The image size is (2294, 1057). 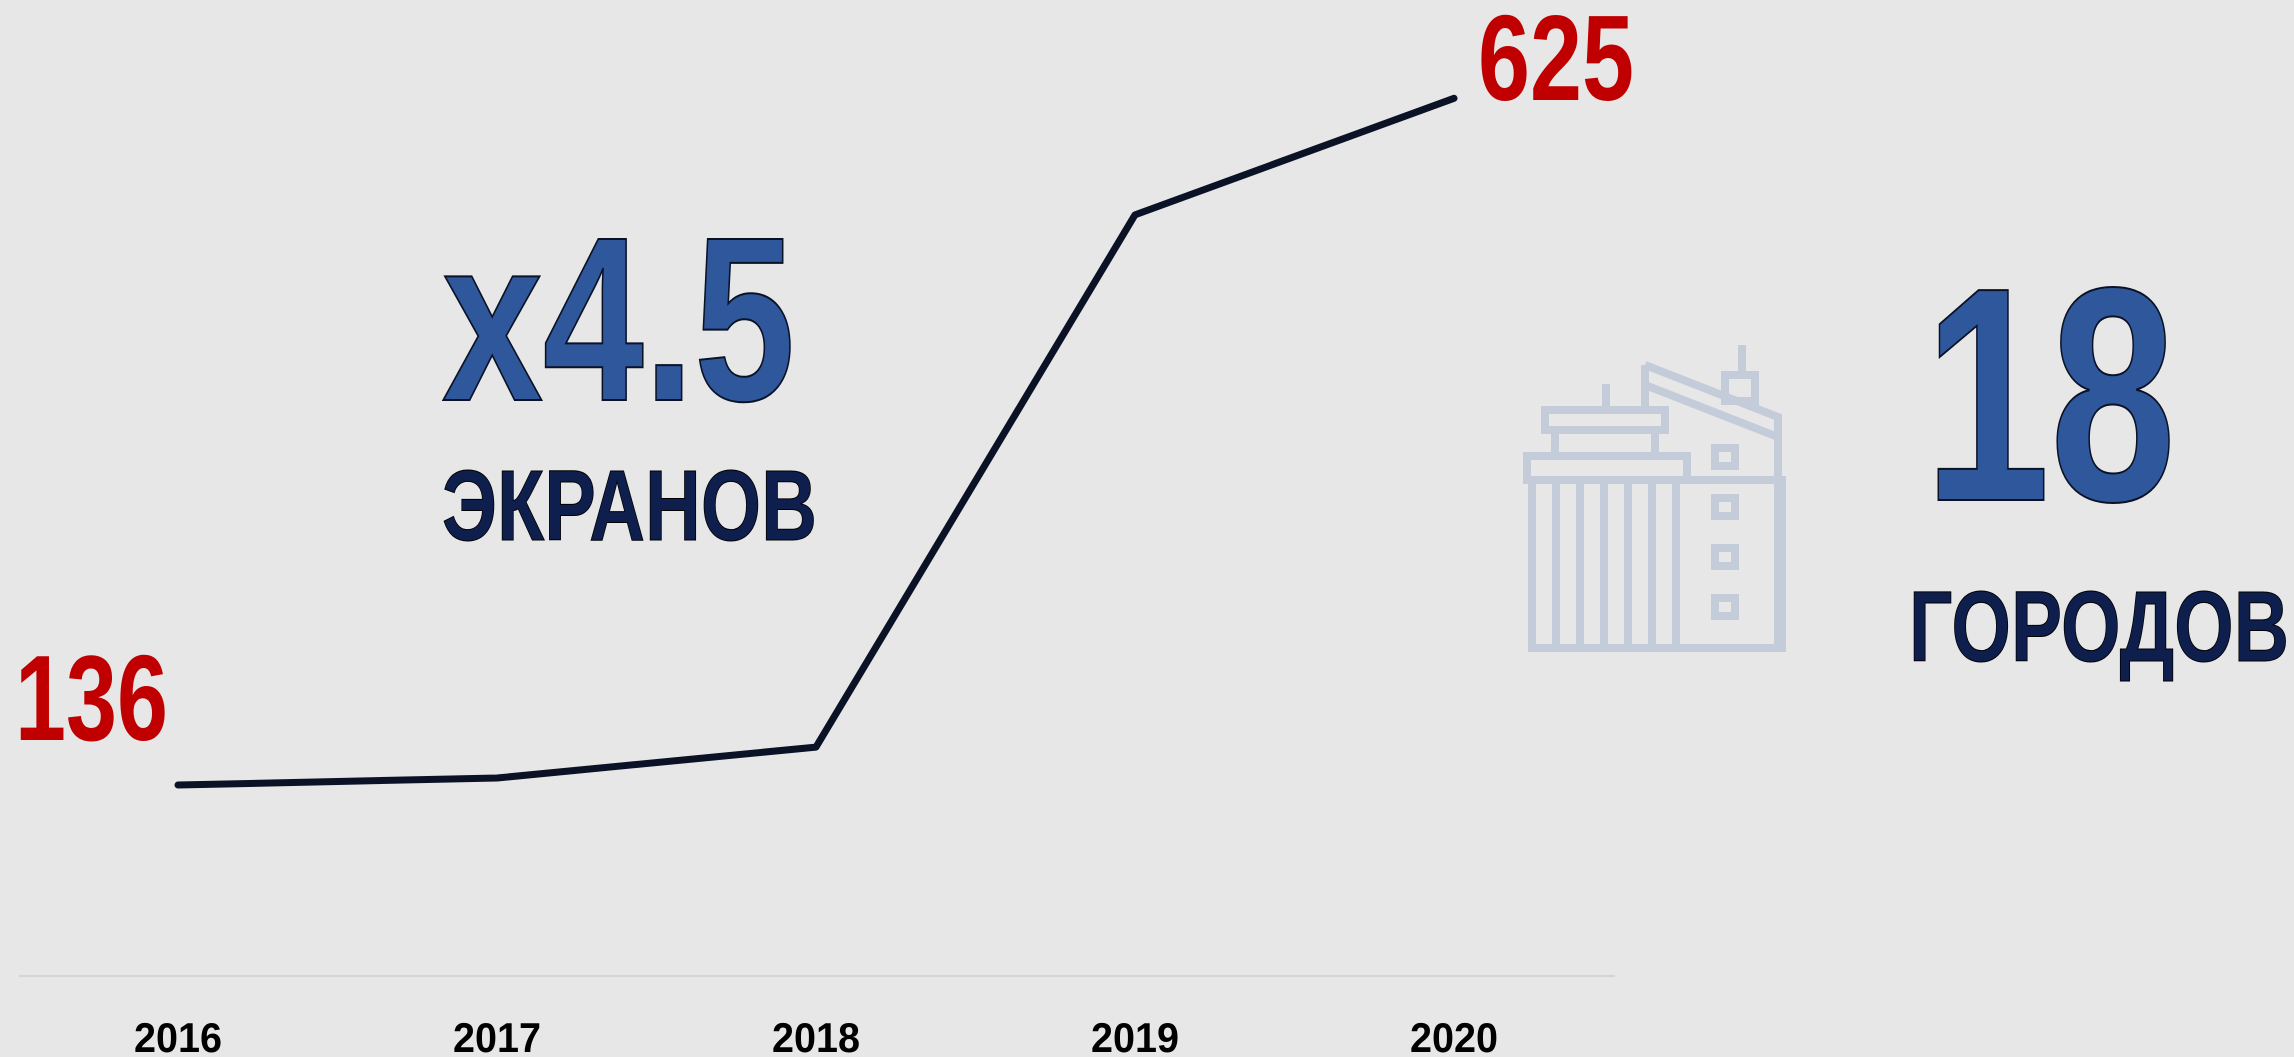 I want to click on data-label: 136, so click(x=91, y=698).